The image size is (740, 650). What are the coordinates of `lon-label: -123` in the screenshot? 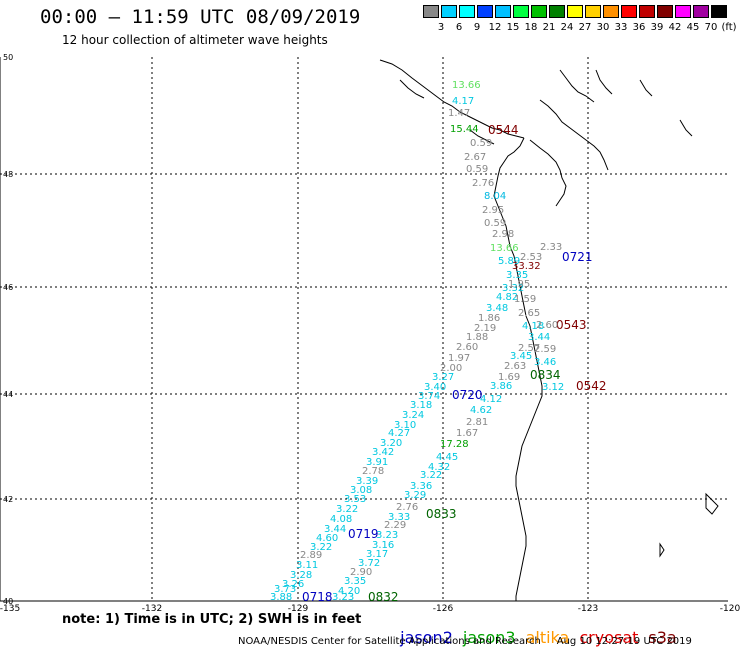 It's located at (588, 609).